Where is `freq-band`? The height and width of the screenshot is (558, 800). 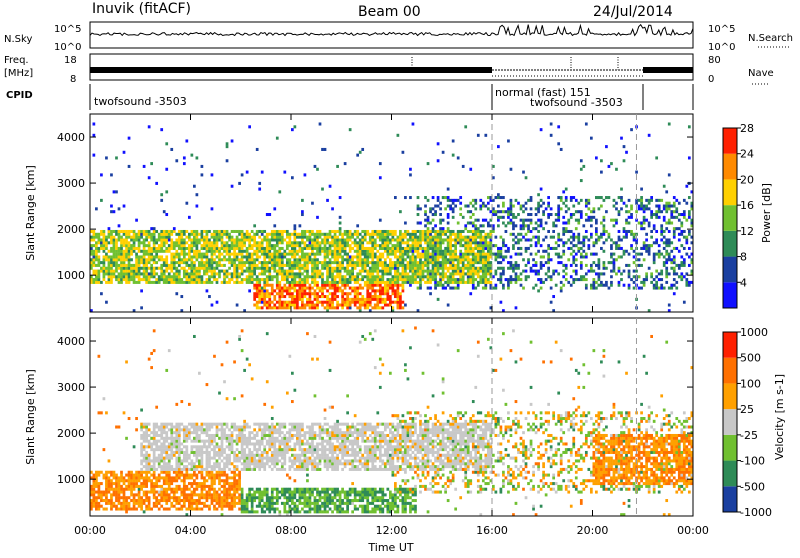
freq-band is located at coordinates (291, 70).